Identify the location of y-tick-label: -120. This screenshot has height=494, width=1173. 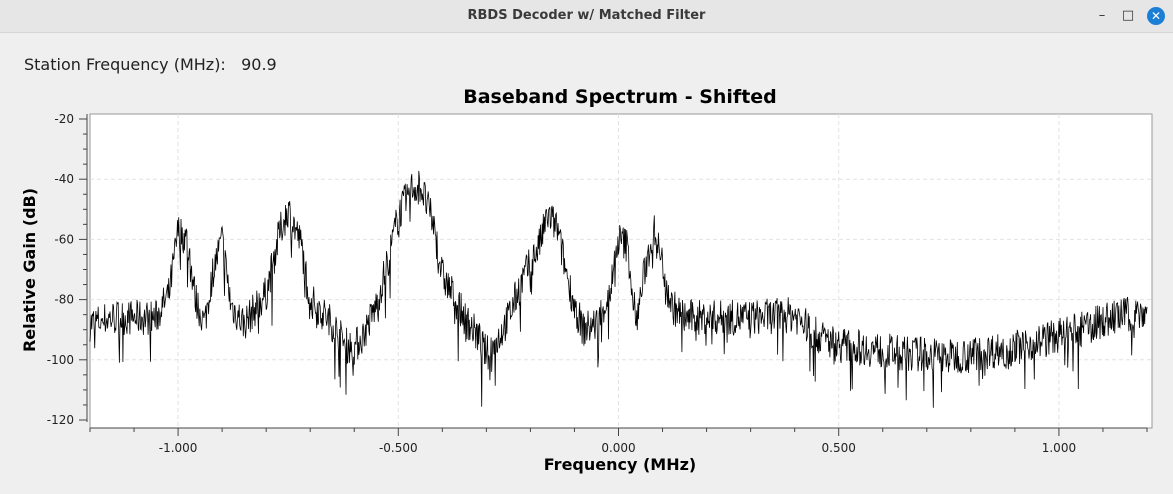
(60, 420).